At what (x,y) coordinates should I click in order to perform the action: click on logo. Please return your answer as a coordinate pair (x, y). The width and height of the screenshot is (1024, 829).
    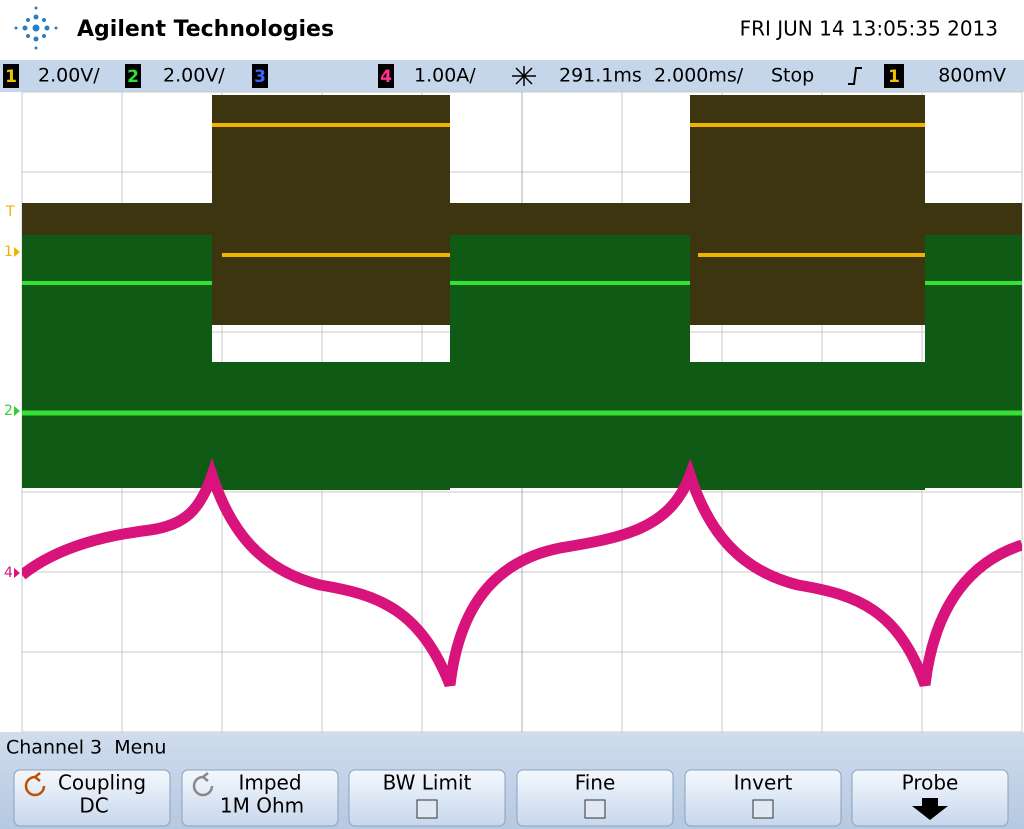
    Looking at the image, I should click on (36, 28).